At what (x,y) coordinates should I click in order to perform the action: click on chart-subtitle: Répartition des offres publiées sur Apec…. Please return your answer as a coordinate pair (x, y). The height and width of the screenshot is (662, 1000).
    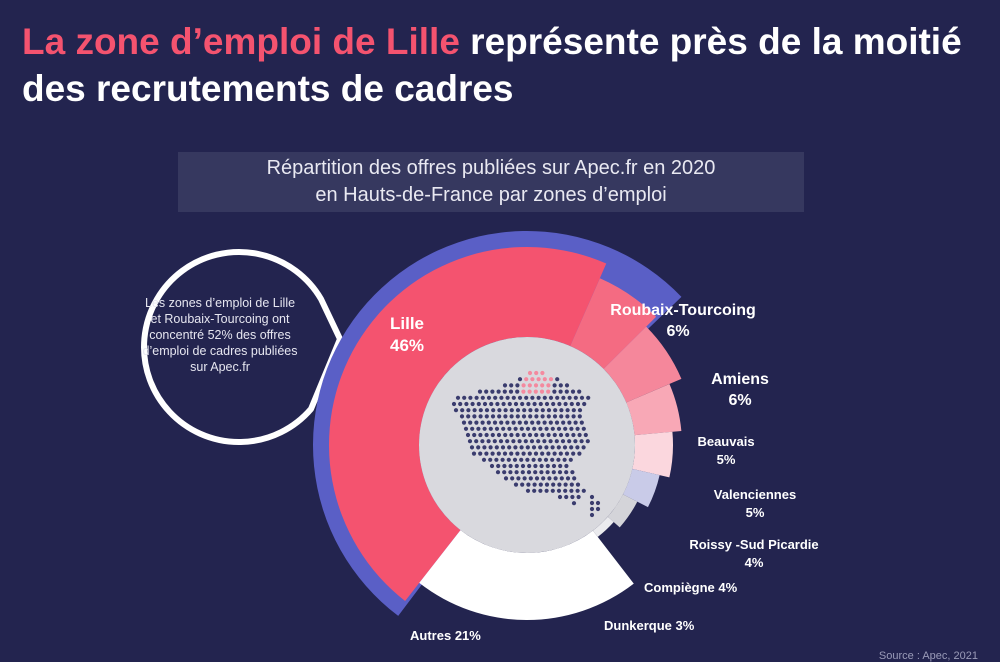
    Looking at the image, I should click on (491, 182).